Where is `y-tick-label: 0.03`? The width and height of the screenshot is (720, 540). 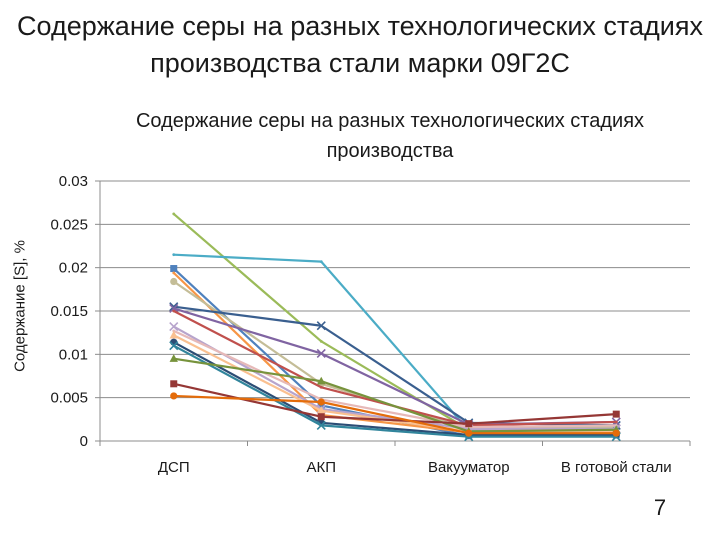
y-tick-label: 0.03 is located at coordinates (73, 181).